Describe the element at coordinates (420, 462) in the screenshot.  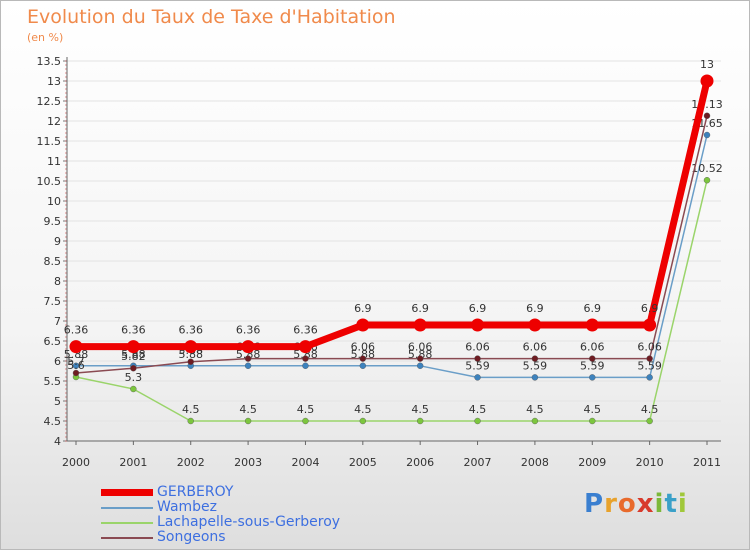
I see `x-tick-label: 2006` at that location.